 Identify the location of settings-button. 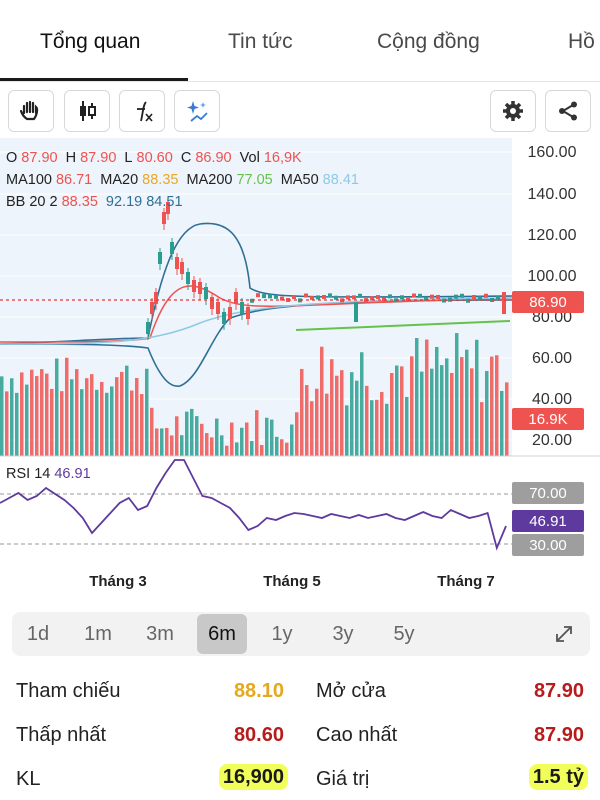
(513, 111).